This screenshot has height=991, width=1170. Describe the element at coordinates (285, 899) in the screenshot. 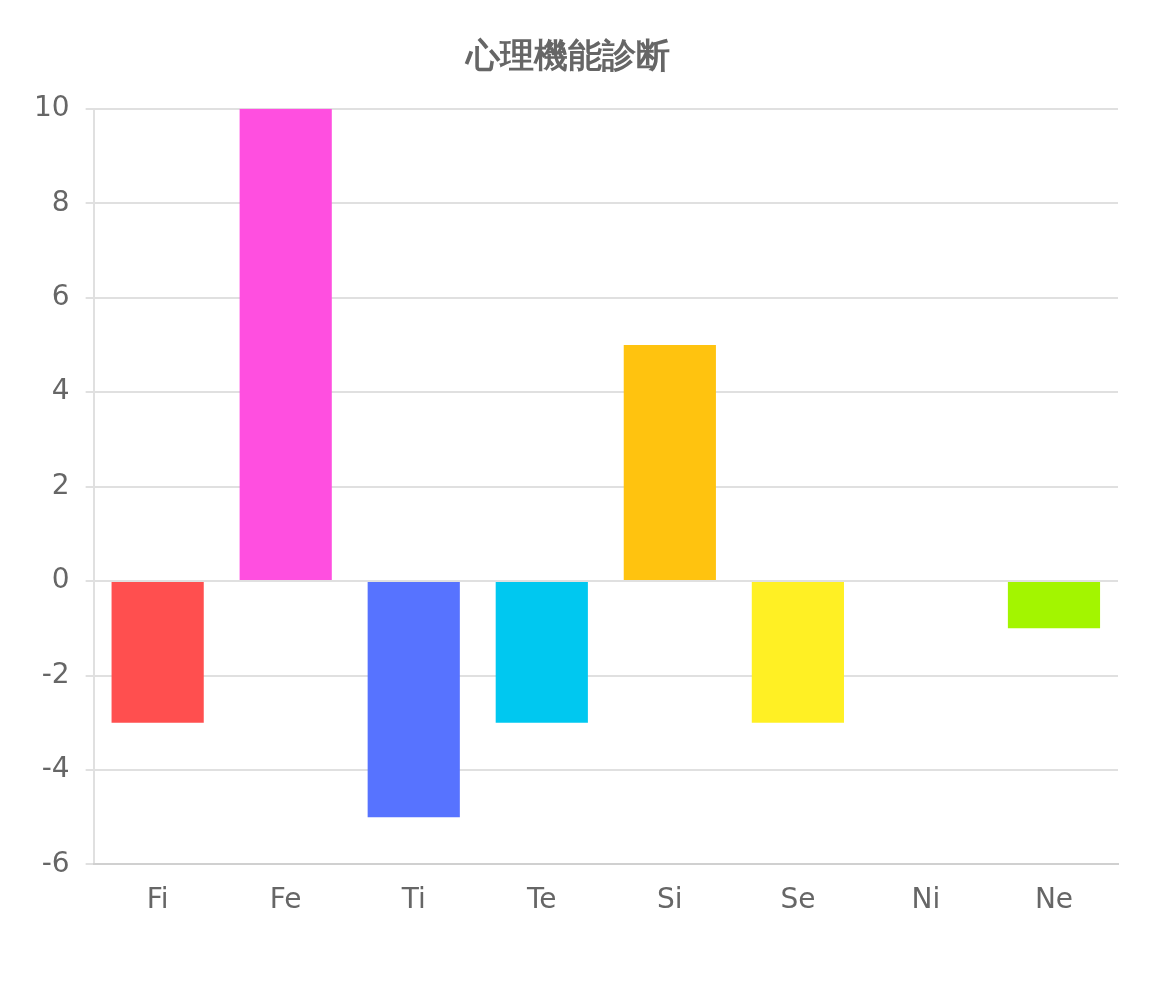

I see `x-tick-label: Fe` at that location.